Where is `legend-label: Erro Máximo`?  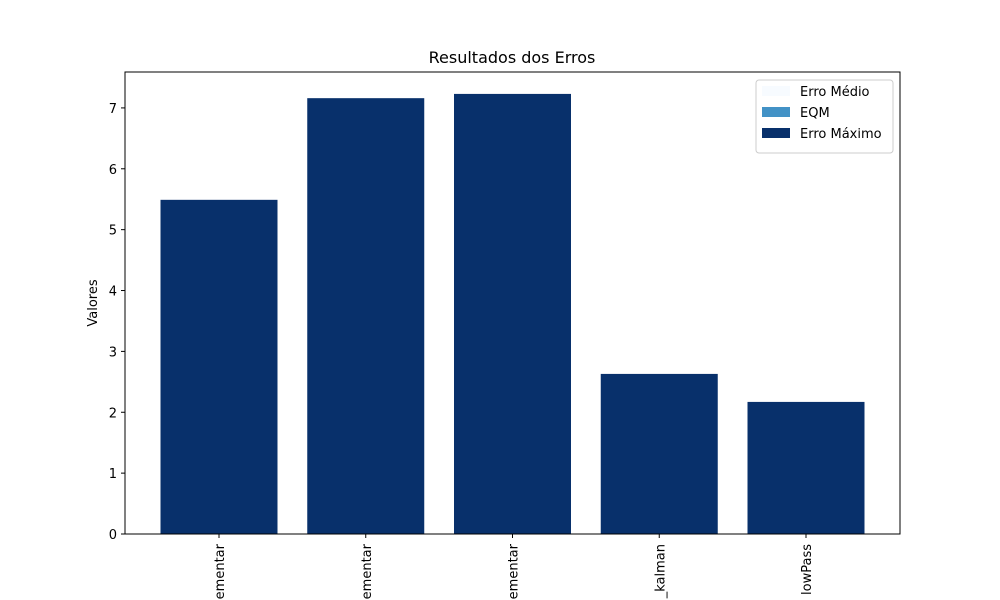 legend-label: Erro Máximo is located at coordinates (841, 134).